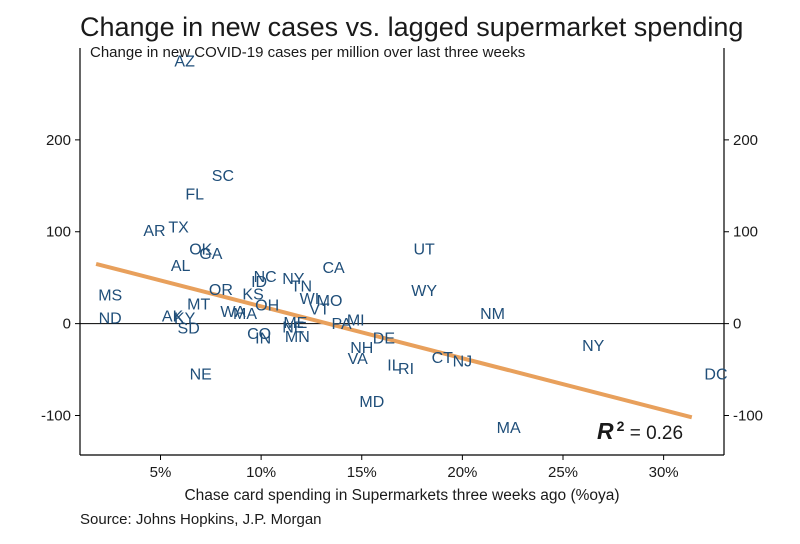  Describe the element at coordinates (414, 468) in the screenshot. I see `x-ticks: 5% 10% 15% 20% 25% 30%` at that location.